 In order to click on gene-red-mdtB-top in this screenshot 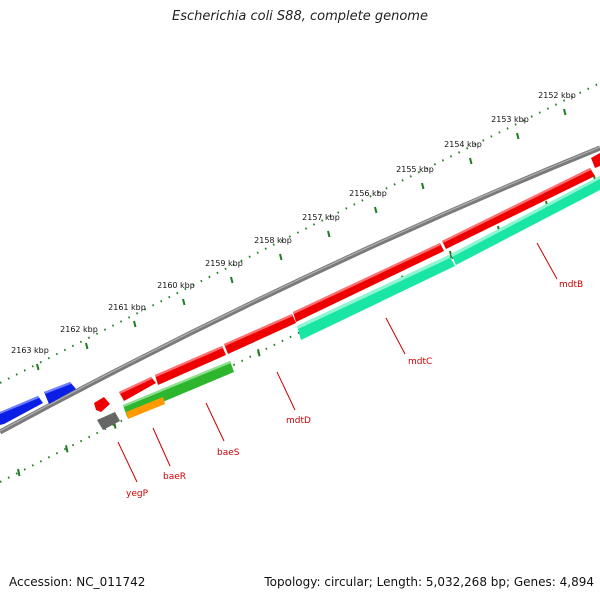, I will do `click(516, 205)`.